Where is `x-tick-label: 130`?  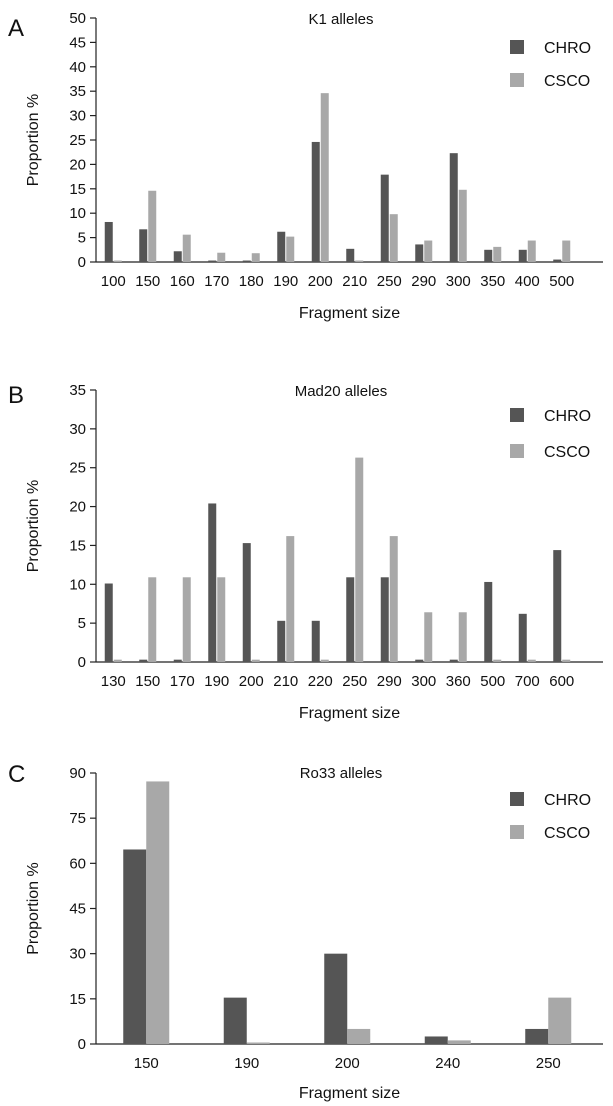 x-tick-label: 130 is located at coordinates (113, 681).